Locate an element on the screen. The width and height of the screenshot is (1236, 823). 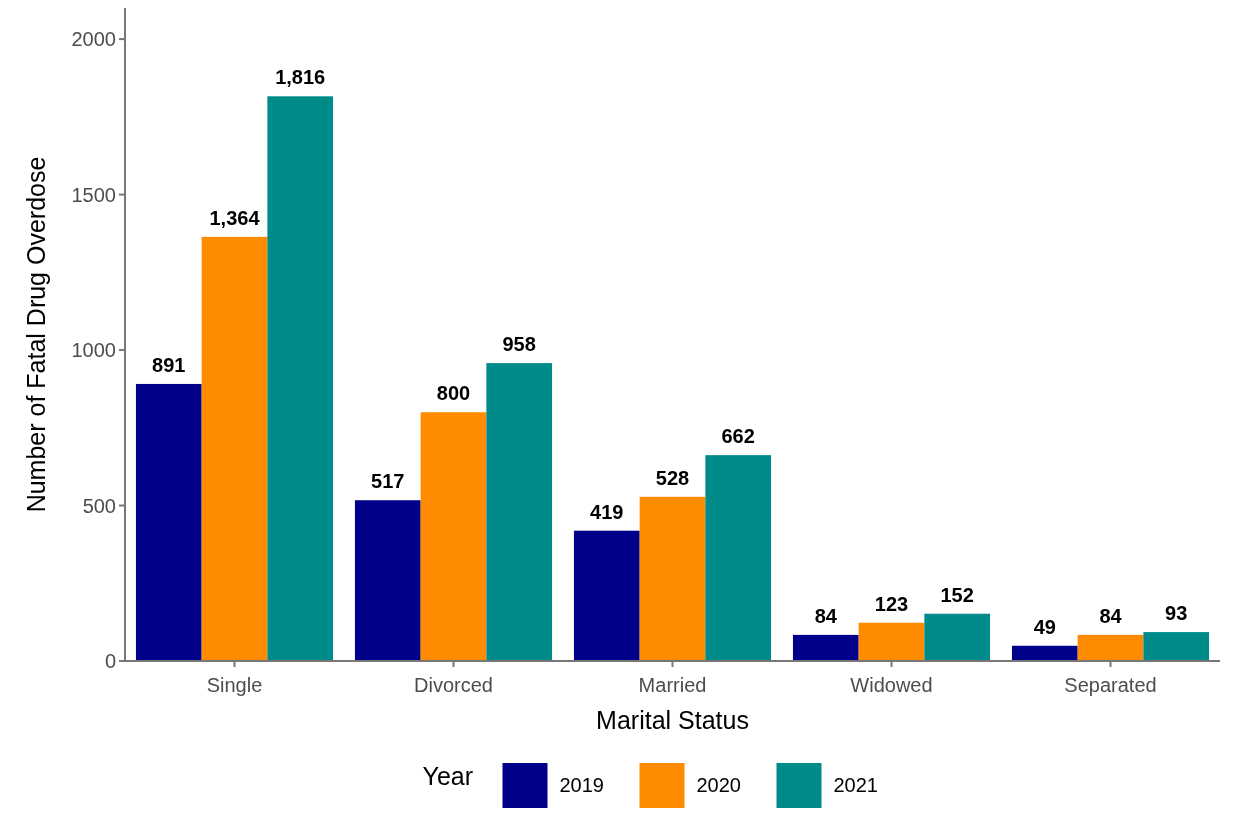
data-label: 93 is located at coordinates (1176, 613).